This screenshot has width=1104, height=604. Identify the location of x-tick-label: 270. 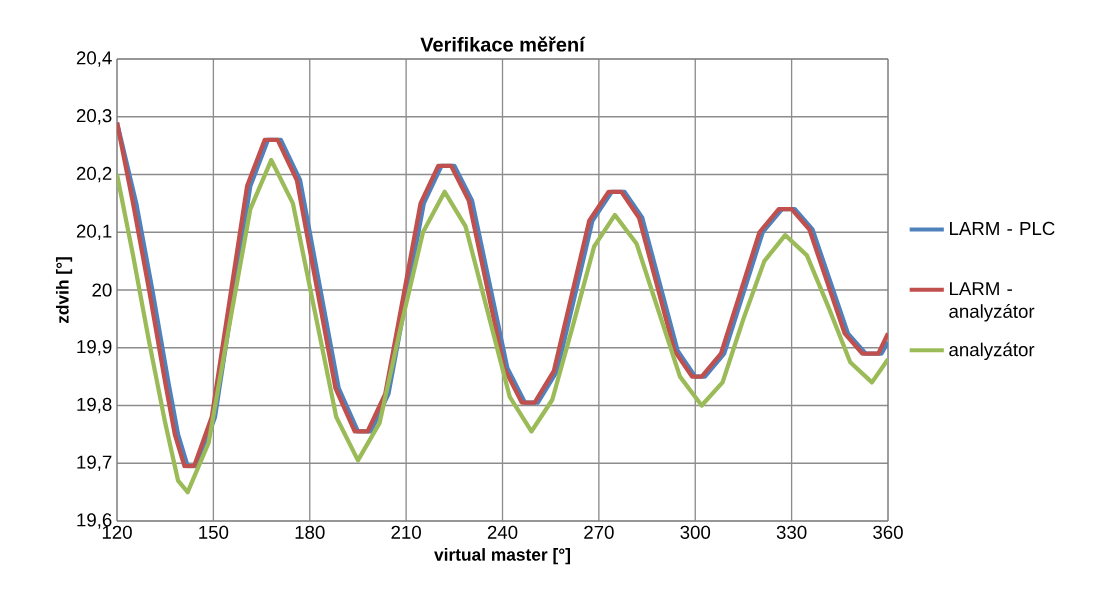
(599, 532).